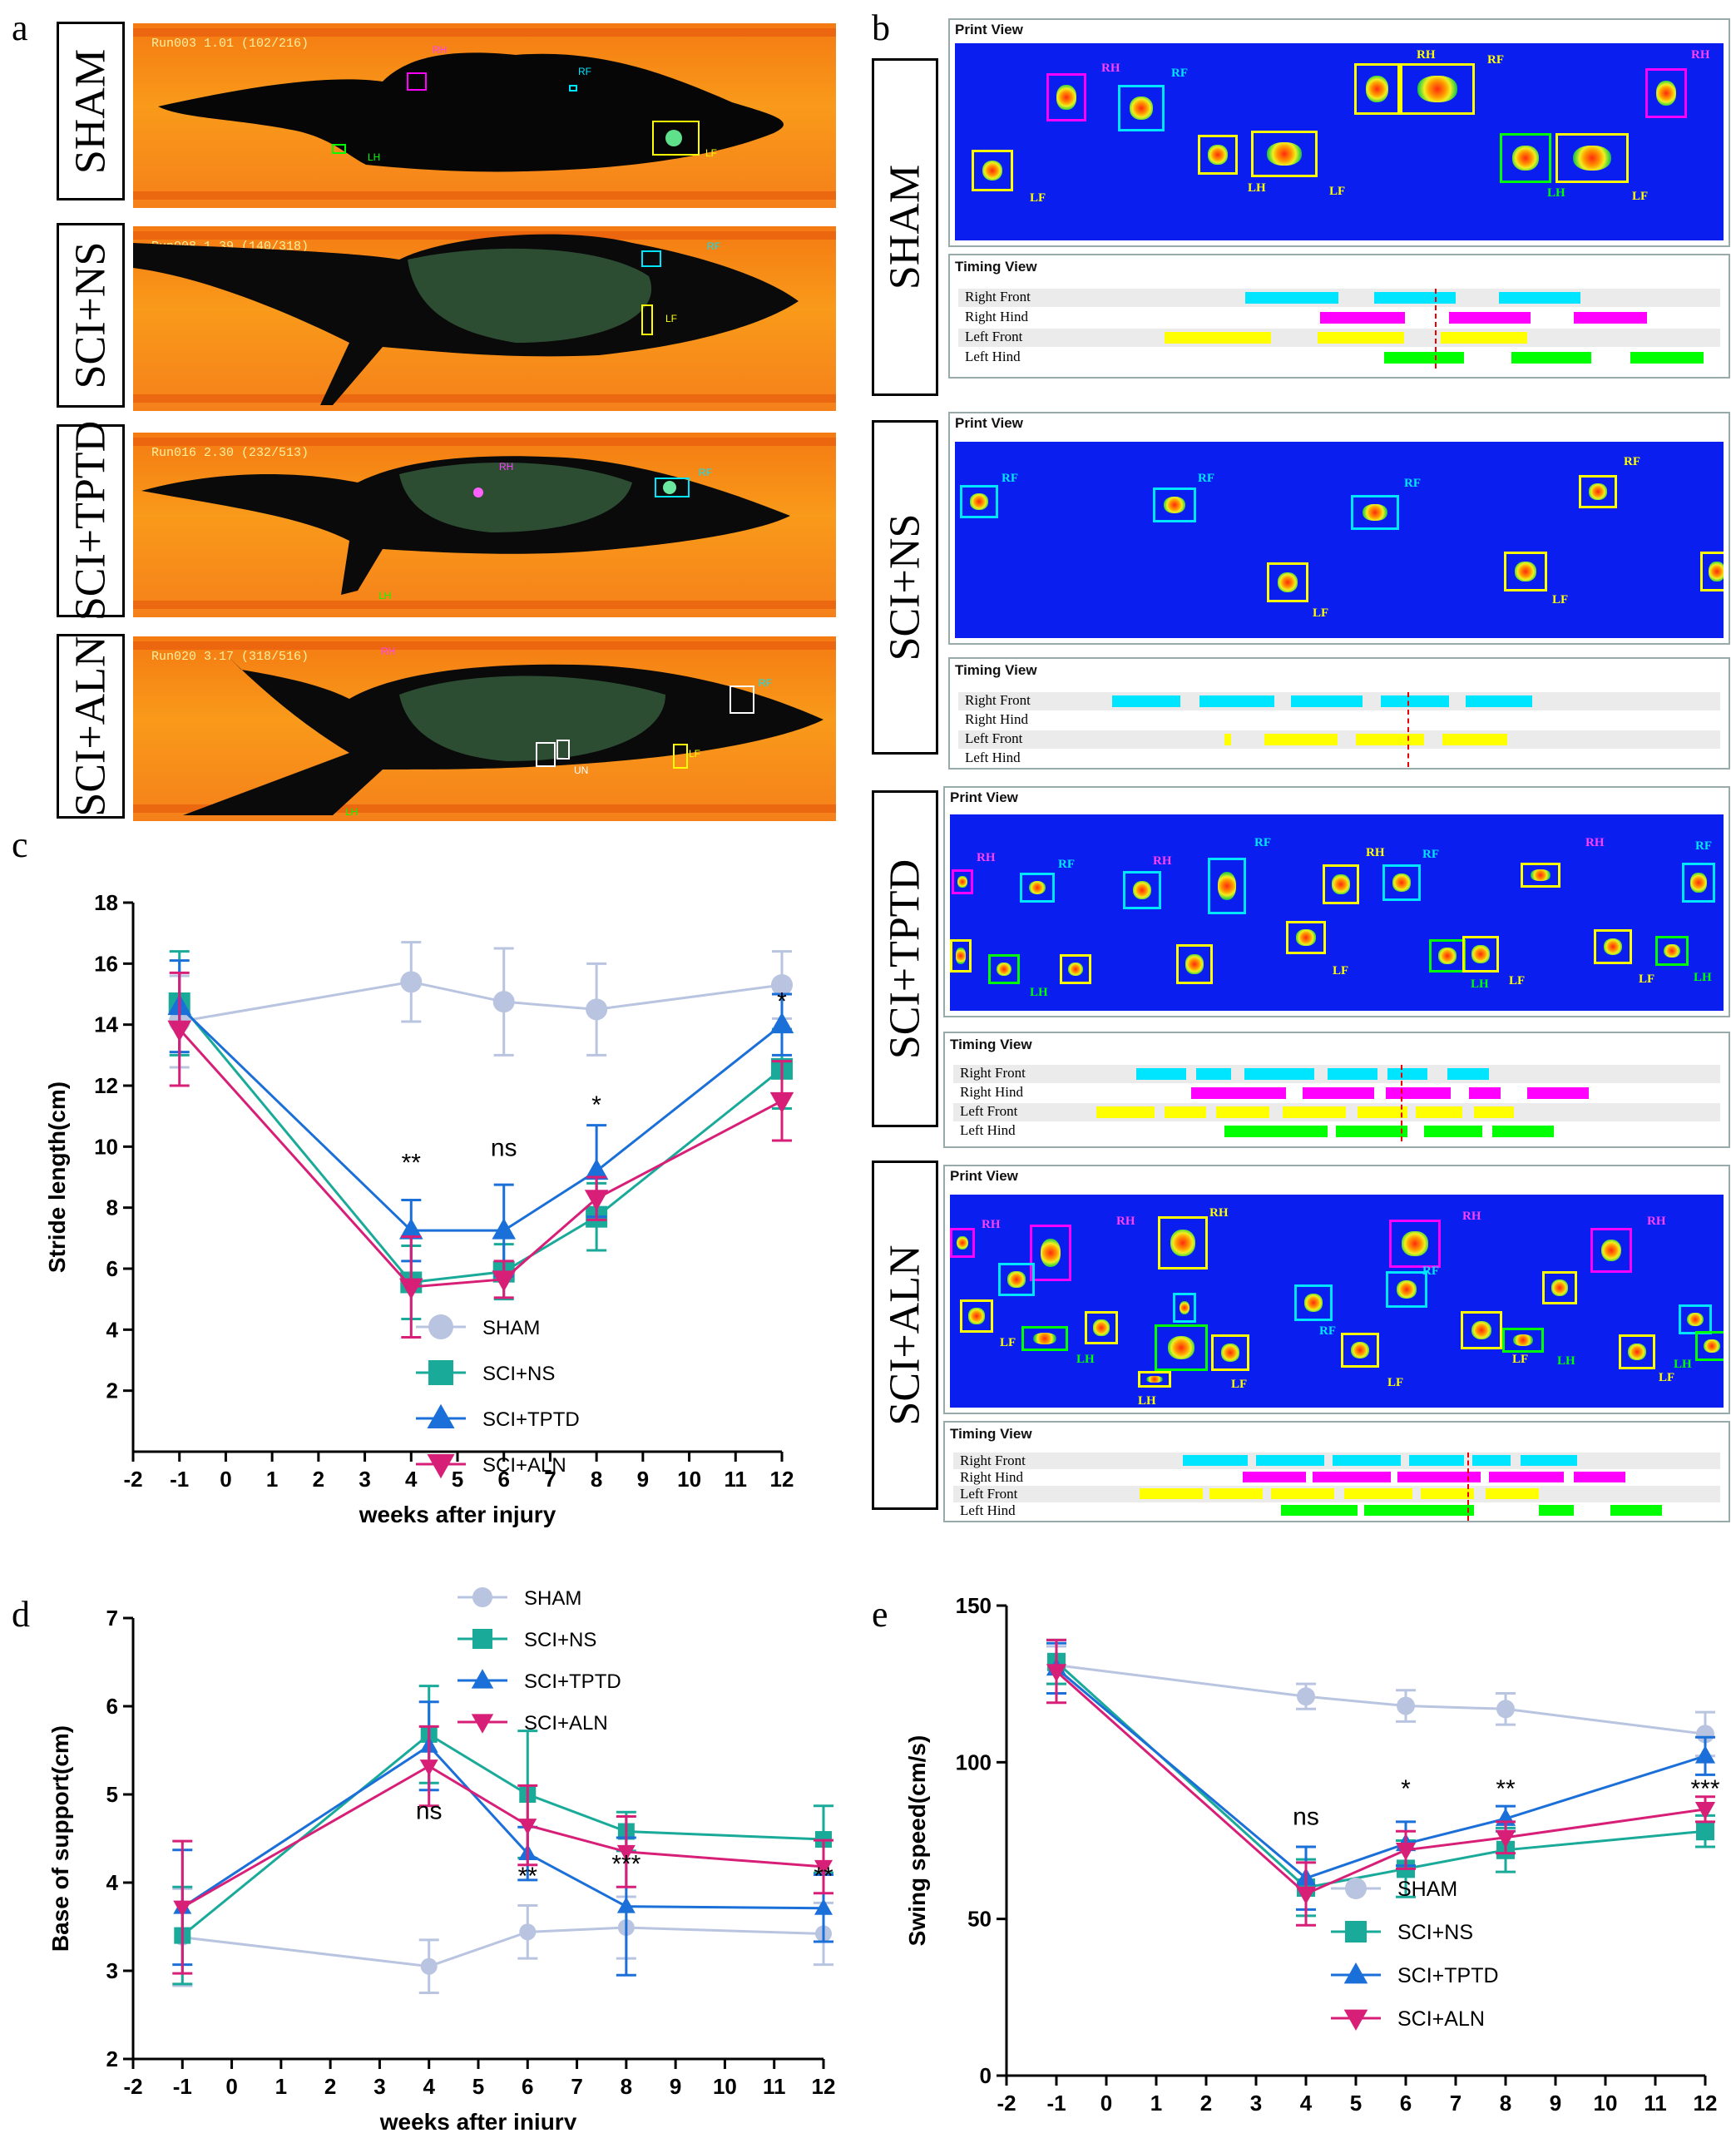 This screenshot has height=2138, width=1736. Describe the element at coordinates (319, 1479) in the screenshot. I see `x-tick-label: 2` at that location.